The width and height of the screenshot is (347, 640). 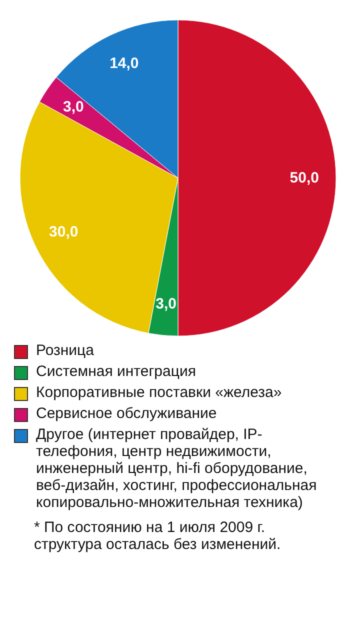 I want to click on data-label: 30,0, so click(x=63, y=231).